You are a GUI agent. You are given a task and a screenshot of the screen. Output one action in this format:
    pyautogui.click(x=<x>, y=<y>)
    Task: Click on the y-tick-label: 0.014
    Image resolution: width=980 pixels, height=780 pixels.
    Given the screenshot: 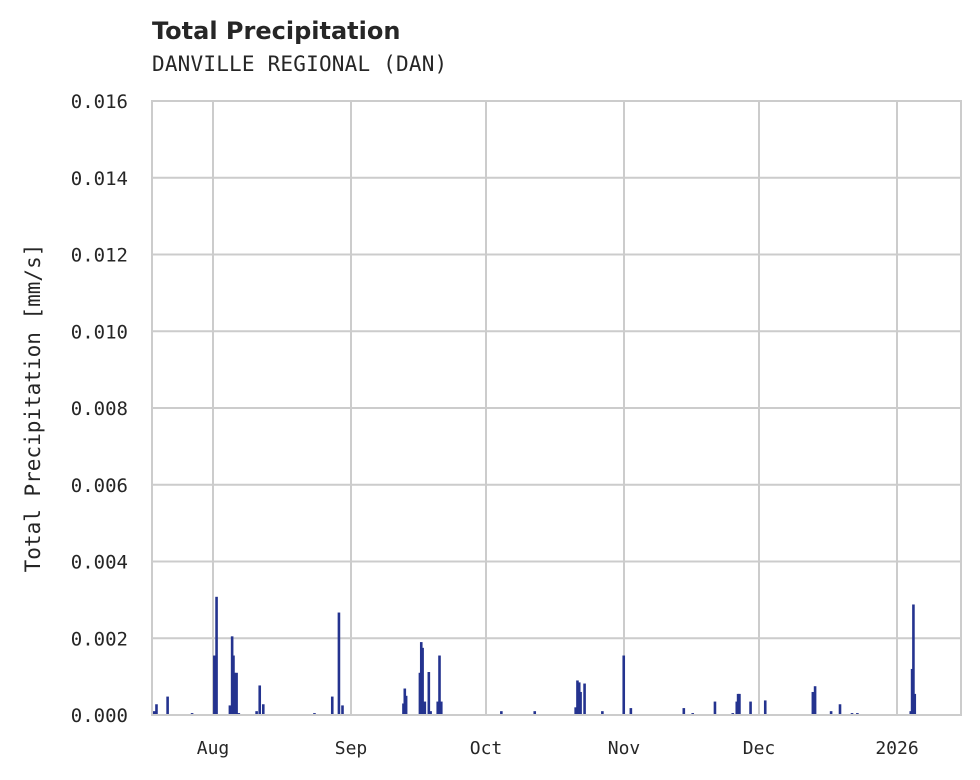 What is the action you would take?
    pyautogui.click(x=99, y=179)
    